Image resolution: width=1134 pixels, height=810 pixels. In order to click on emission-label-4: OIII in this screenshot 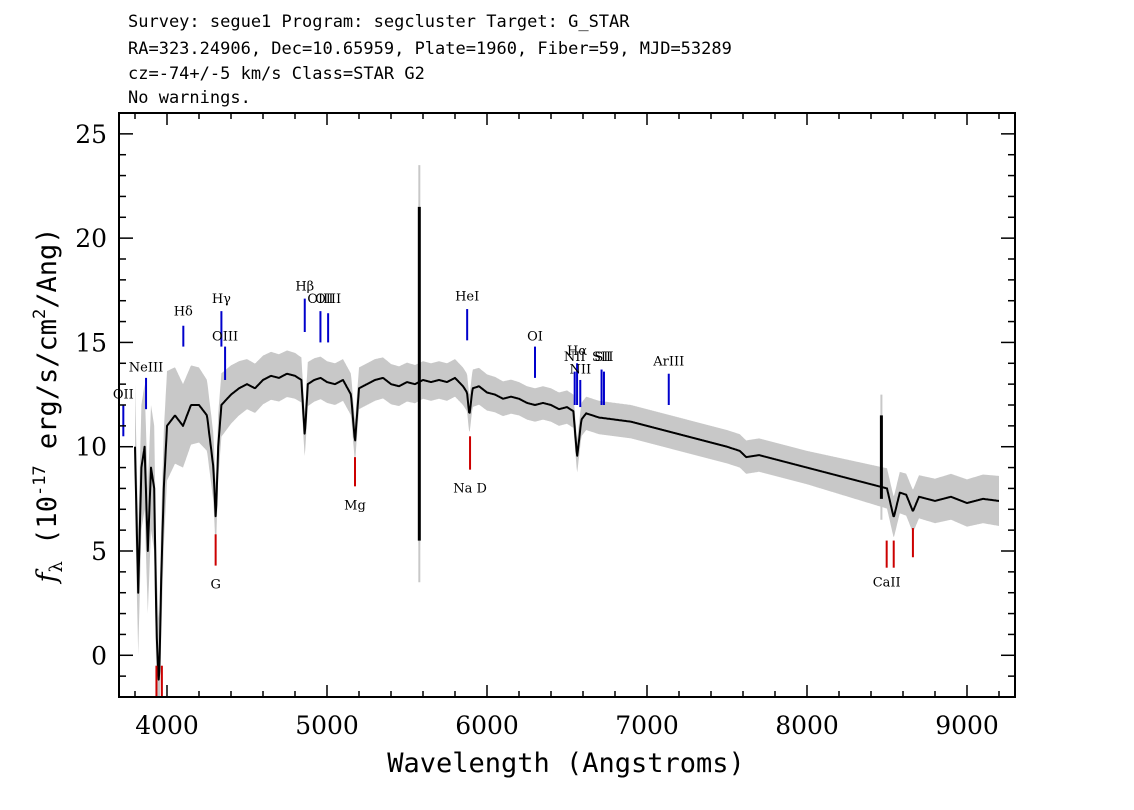, I will do `click(225, 336)`.